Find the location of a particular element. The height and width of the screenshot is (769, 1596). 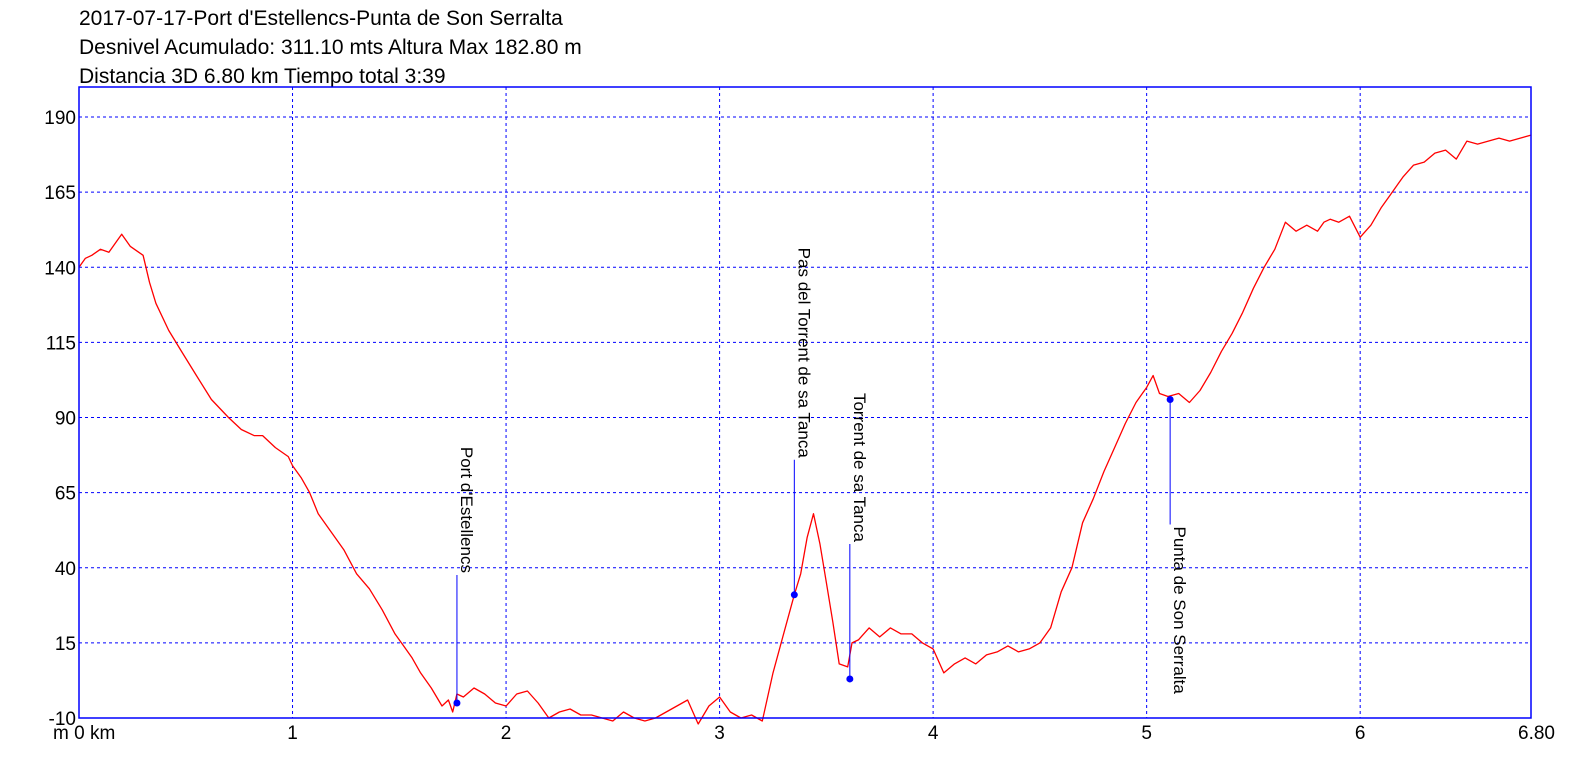

x-tick-label: 6 is located at coordinates (1360, 733).